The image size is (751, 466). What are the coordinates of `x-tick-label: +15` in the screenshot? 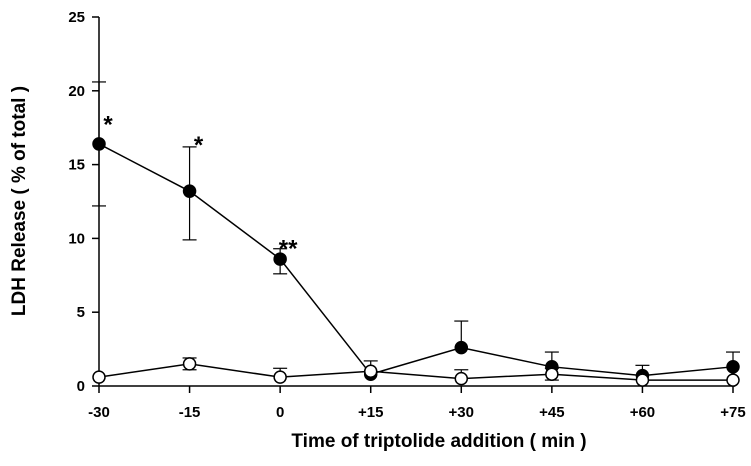 It's located at (370, 412).